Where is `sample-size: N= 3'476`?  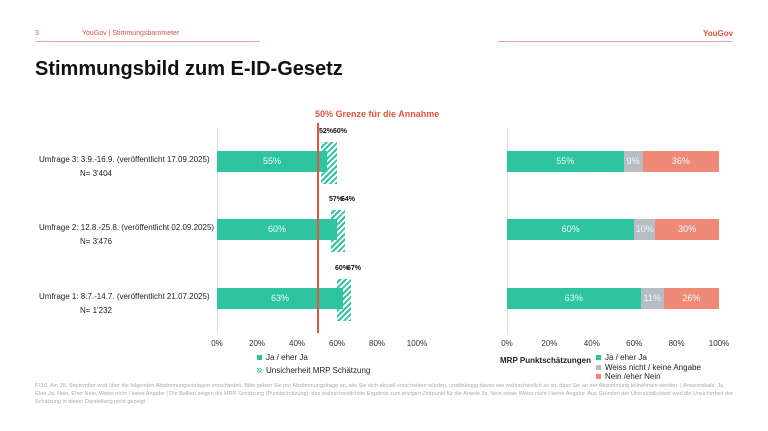
sample-size: N= 3'476 is located at coordinates (96, 241).